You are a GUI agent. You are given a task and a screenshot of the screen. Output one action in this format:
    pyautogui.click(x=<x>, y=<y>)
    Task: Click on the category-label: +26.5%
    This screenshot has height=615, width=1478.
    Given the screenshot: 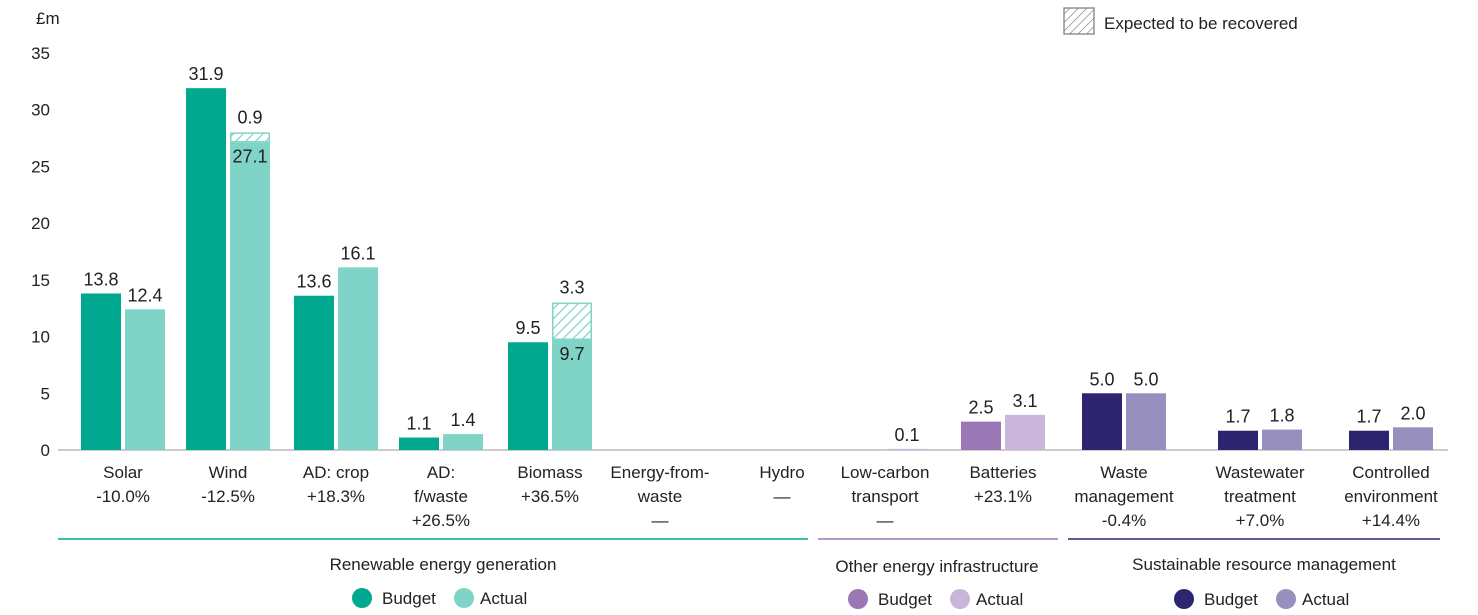 What is the action you would take?
    pyautogui.click(x=441, y=520)
    